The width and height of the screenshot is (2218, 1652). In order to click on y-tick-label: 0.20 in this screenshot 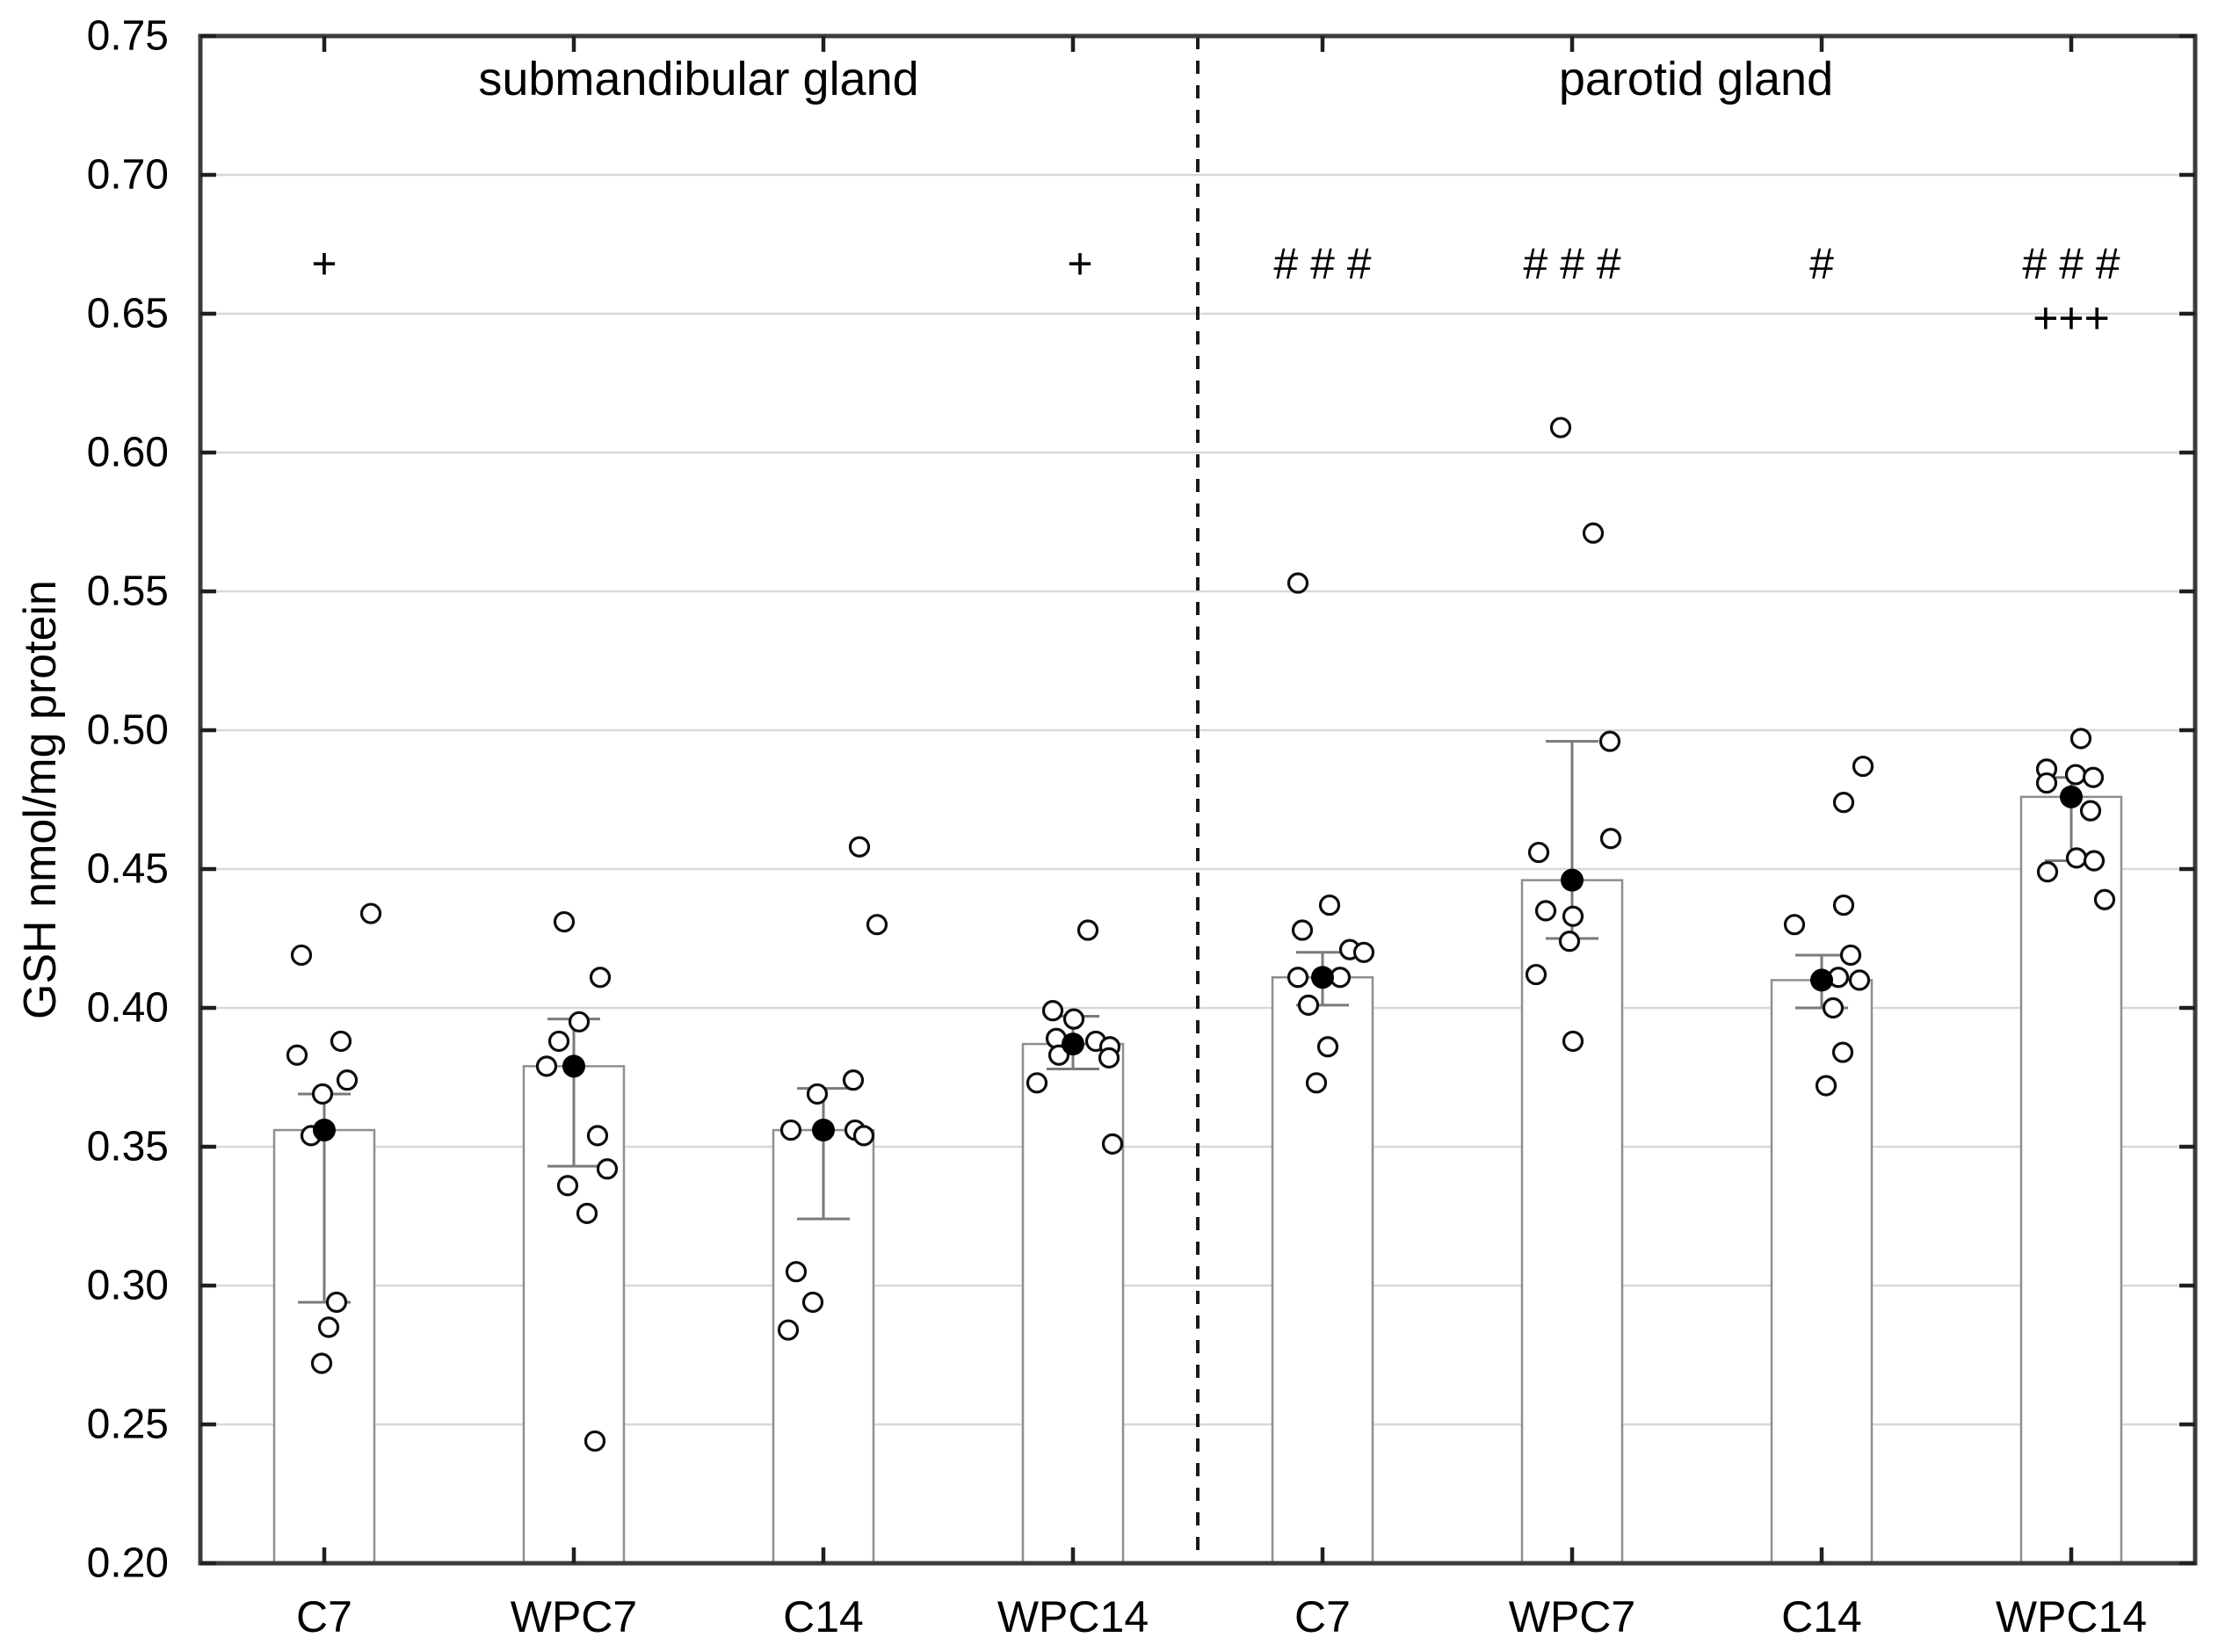, I will do `click(128, 1564)`.